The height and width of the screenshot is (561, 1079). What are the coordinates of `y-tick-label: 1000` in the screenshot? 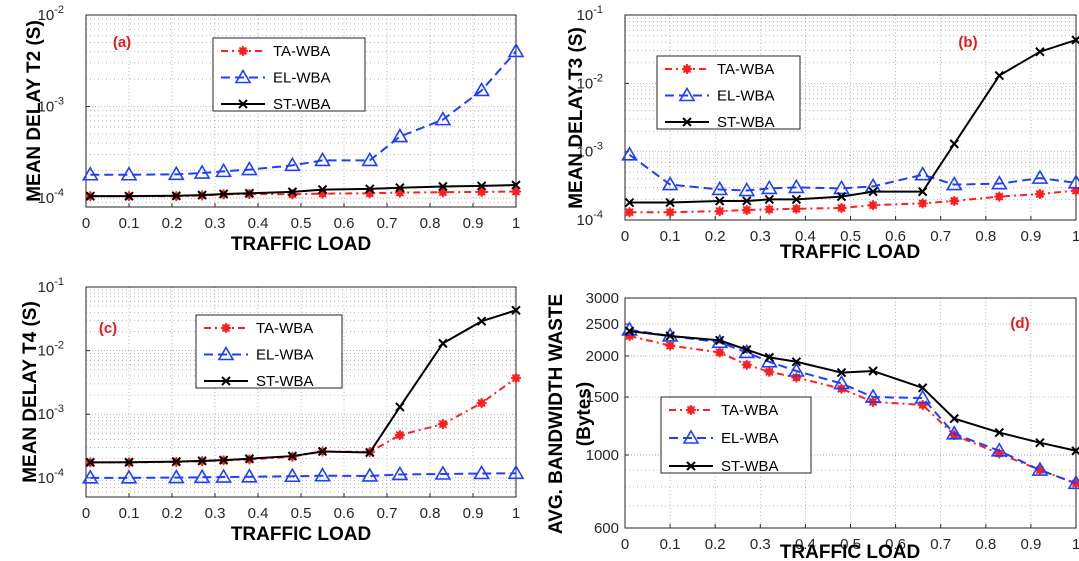 It's located at (602, 455).